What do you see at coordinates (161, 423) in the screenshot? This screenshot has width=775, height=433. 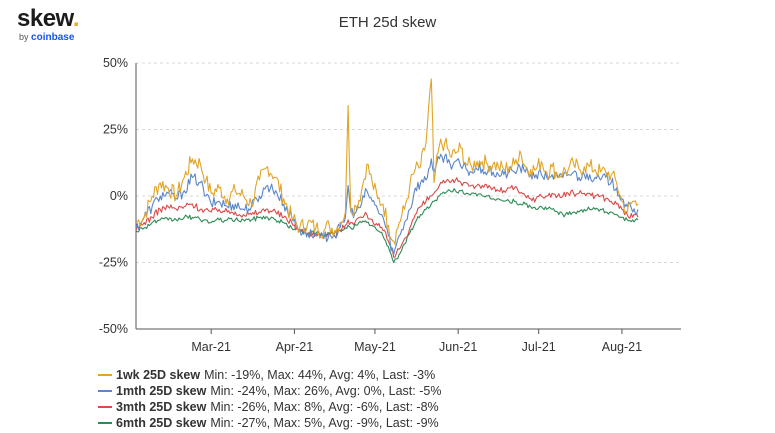 I see `legend-series-name: 6mth 25D skew` at bounding box center [161, 423].